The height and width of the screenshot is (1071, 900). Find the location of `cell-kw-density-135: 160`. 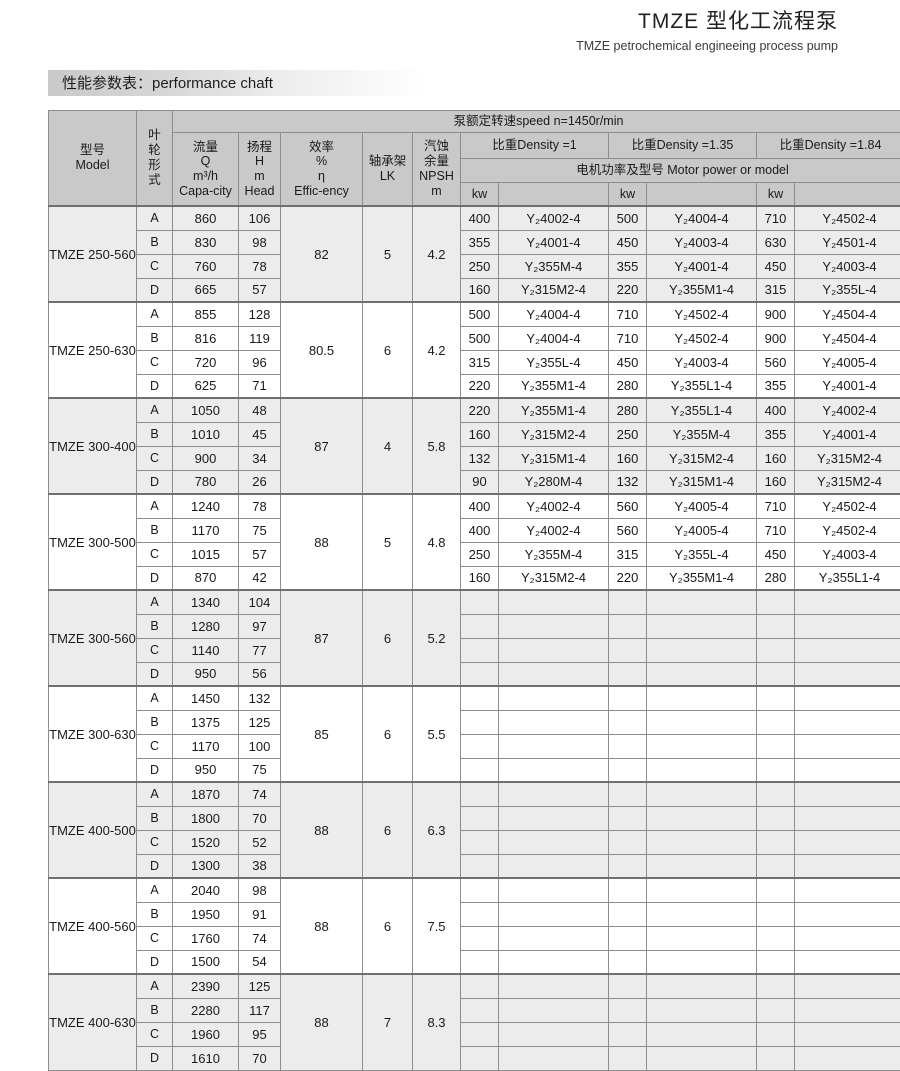

cell-kw-density-135: 160 is located at coordinates (627, 458).